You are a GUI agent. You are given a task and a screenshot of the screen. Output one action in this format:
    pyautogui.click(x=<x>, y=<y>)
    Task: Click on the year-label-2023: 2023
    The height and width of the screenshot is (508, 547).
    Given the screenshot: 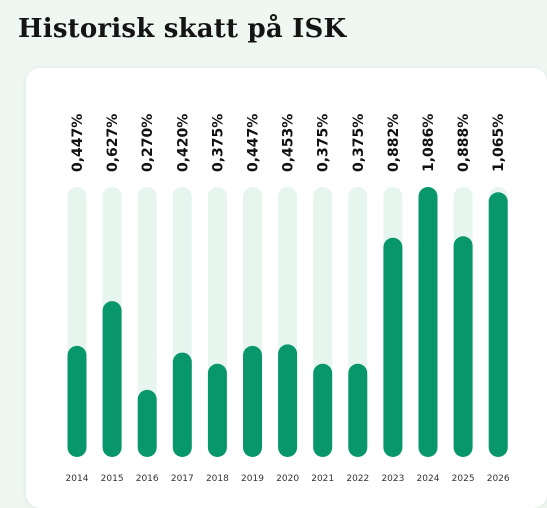 What is the action you would take?
    pyautogui.click(x=392, y=479)
    